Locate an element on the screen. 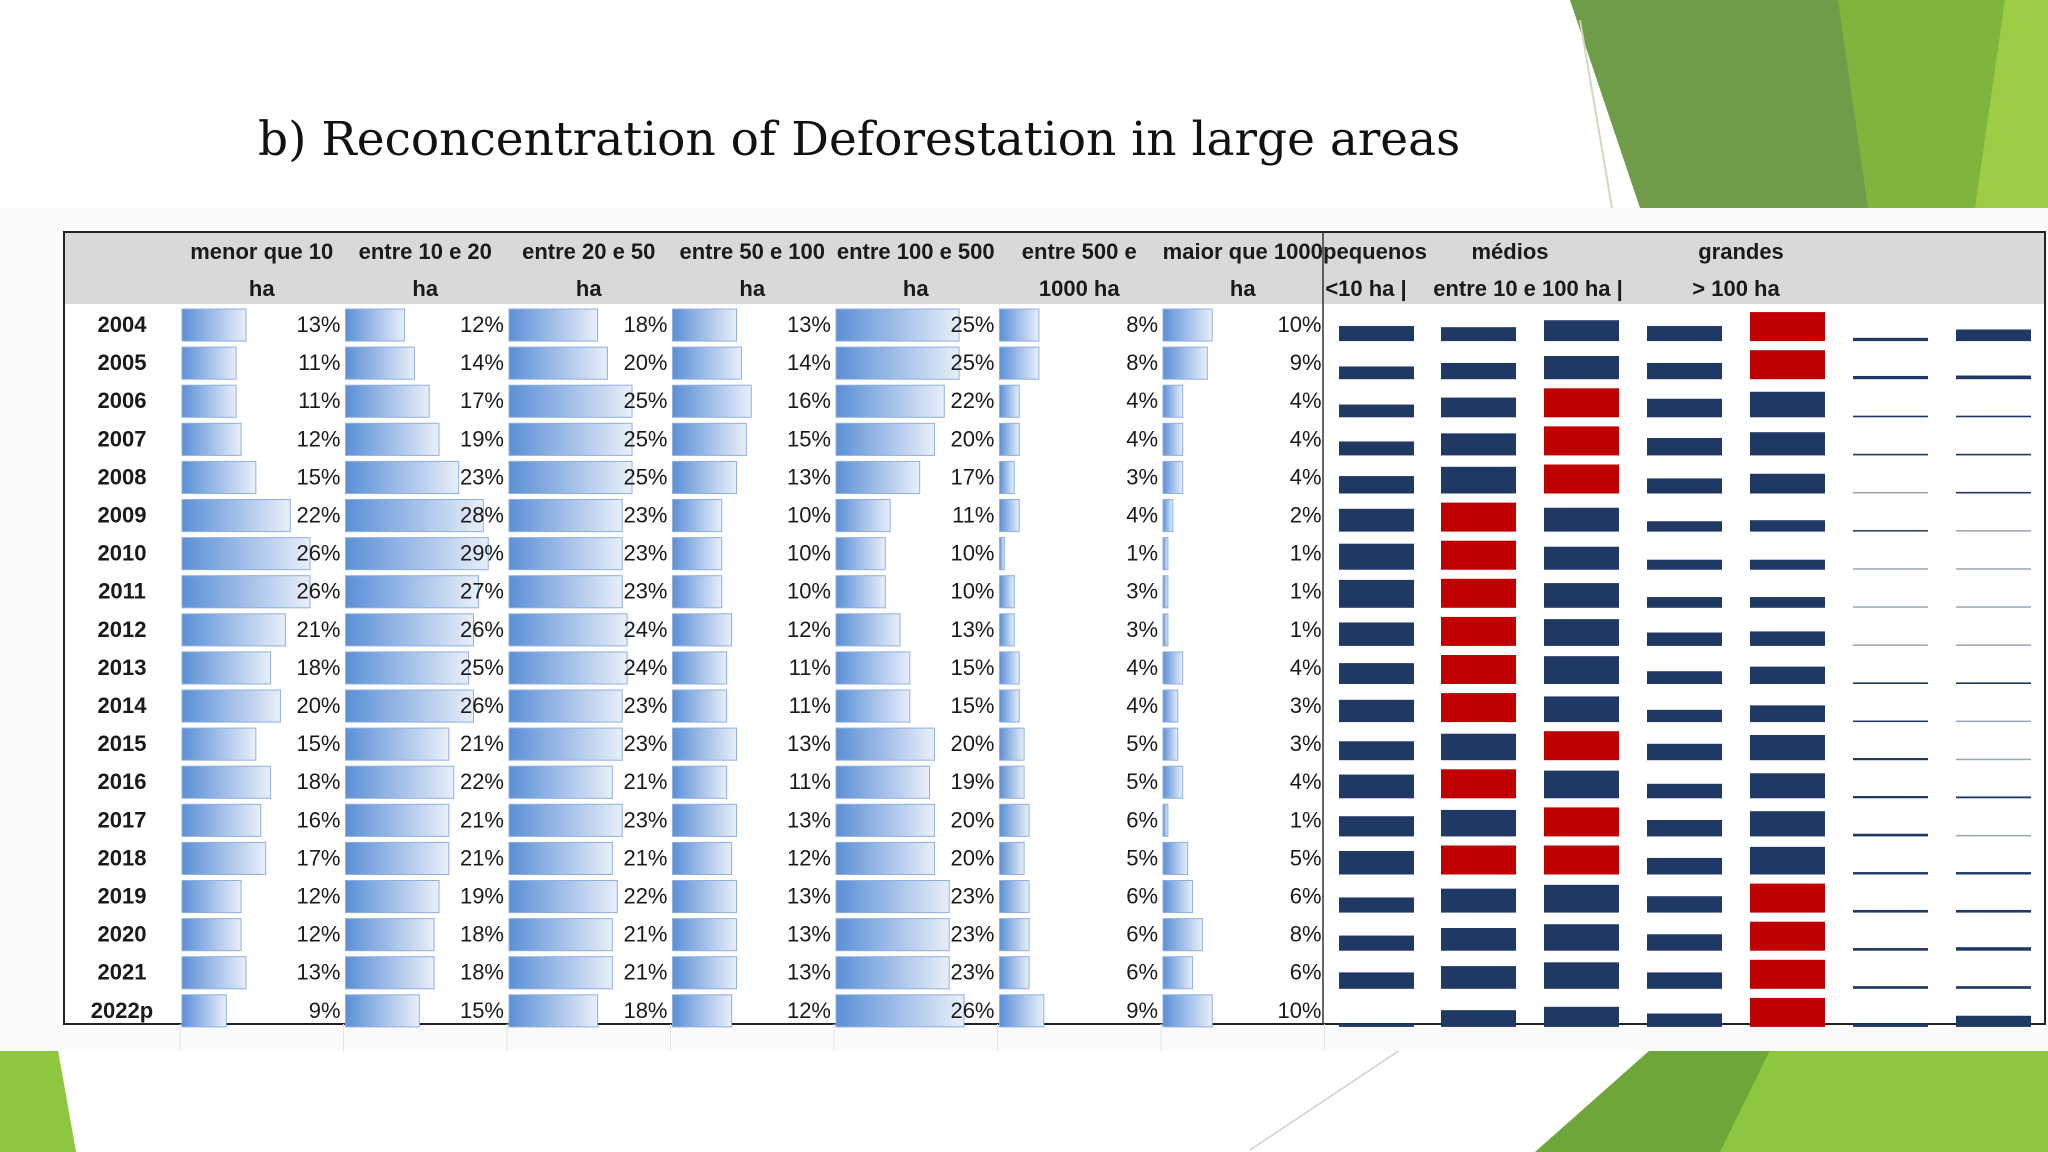  column-header-line1: menor que 10 is located at coordinates (261, 251).